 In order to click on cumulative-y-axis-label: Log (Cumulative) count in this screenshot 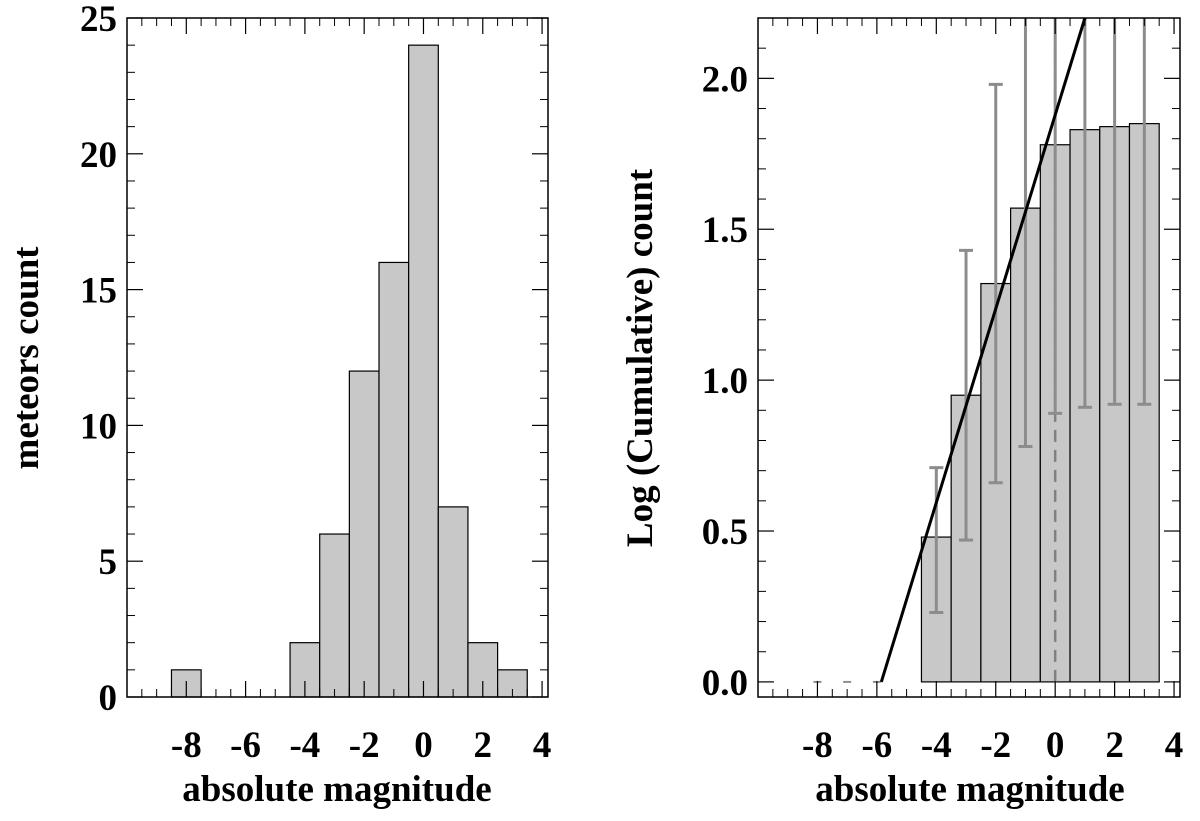, I will do `click(640, 357)`.